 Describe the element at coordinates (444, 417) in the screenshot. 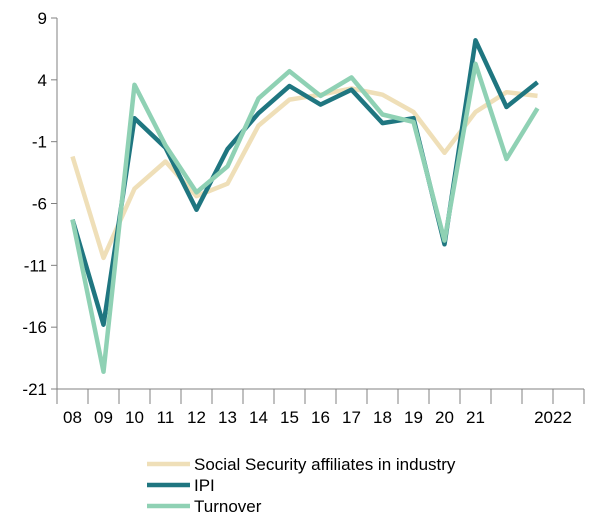

I see `x-tick-label: 20` at that location.